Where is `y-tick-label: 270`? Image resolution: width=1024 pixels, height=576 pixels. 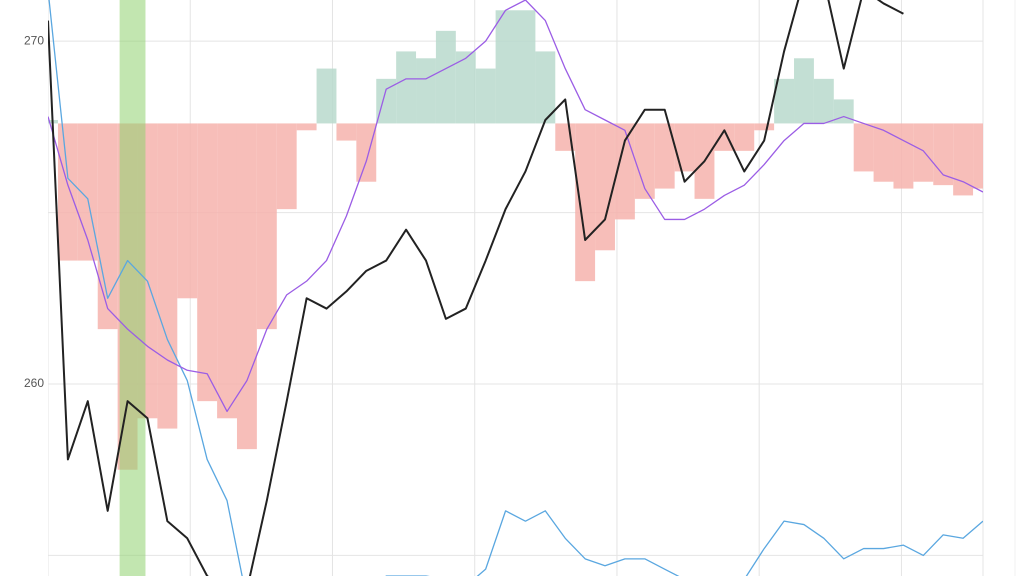 y-tick-label: 270 is located at coordinates (34, 40).